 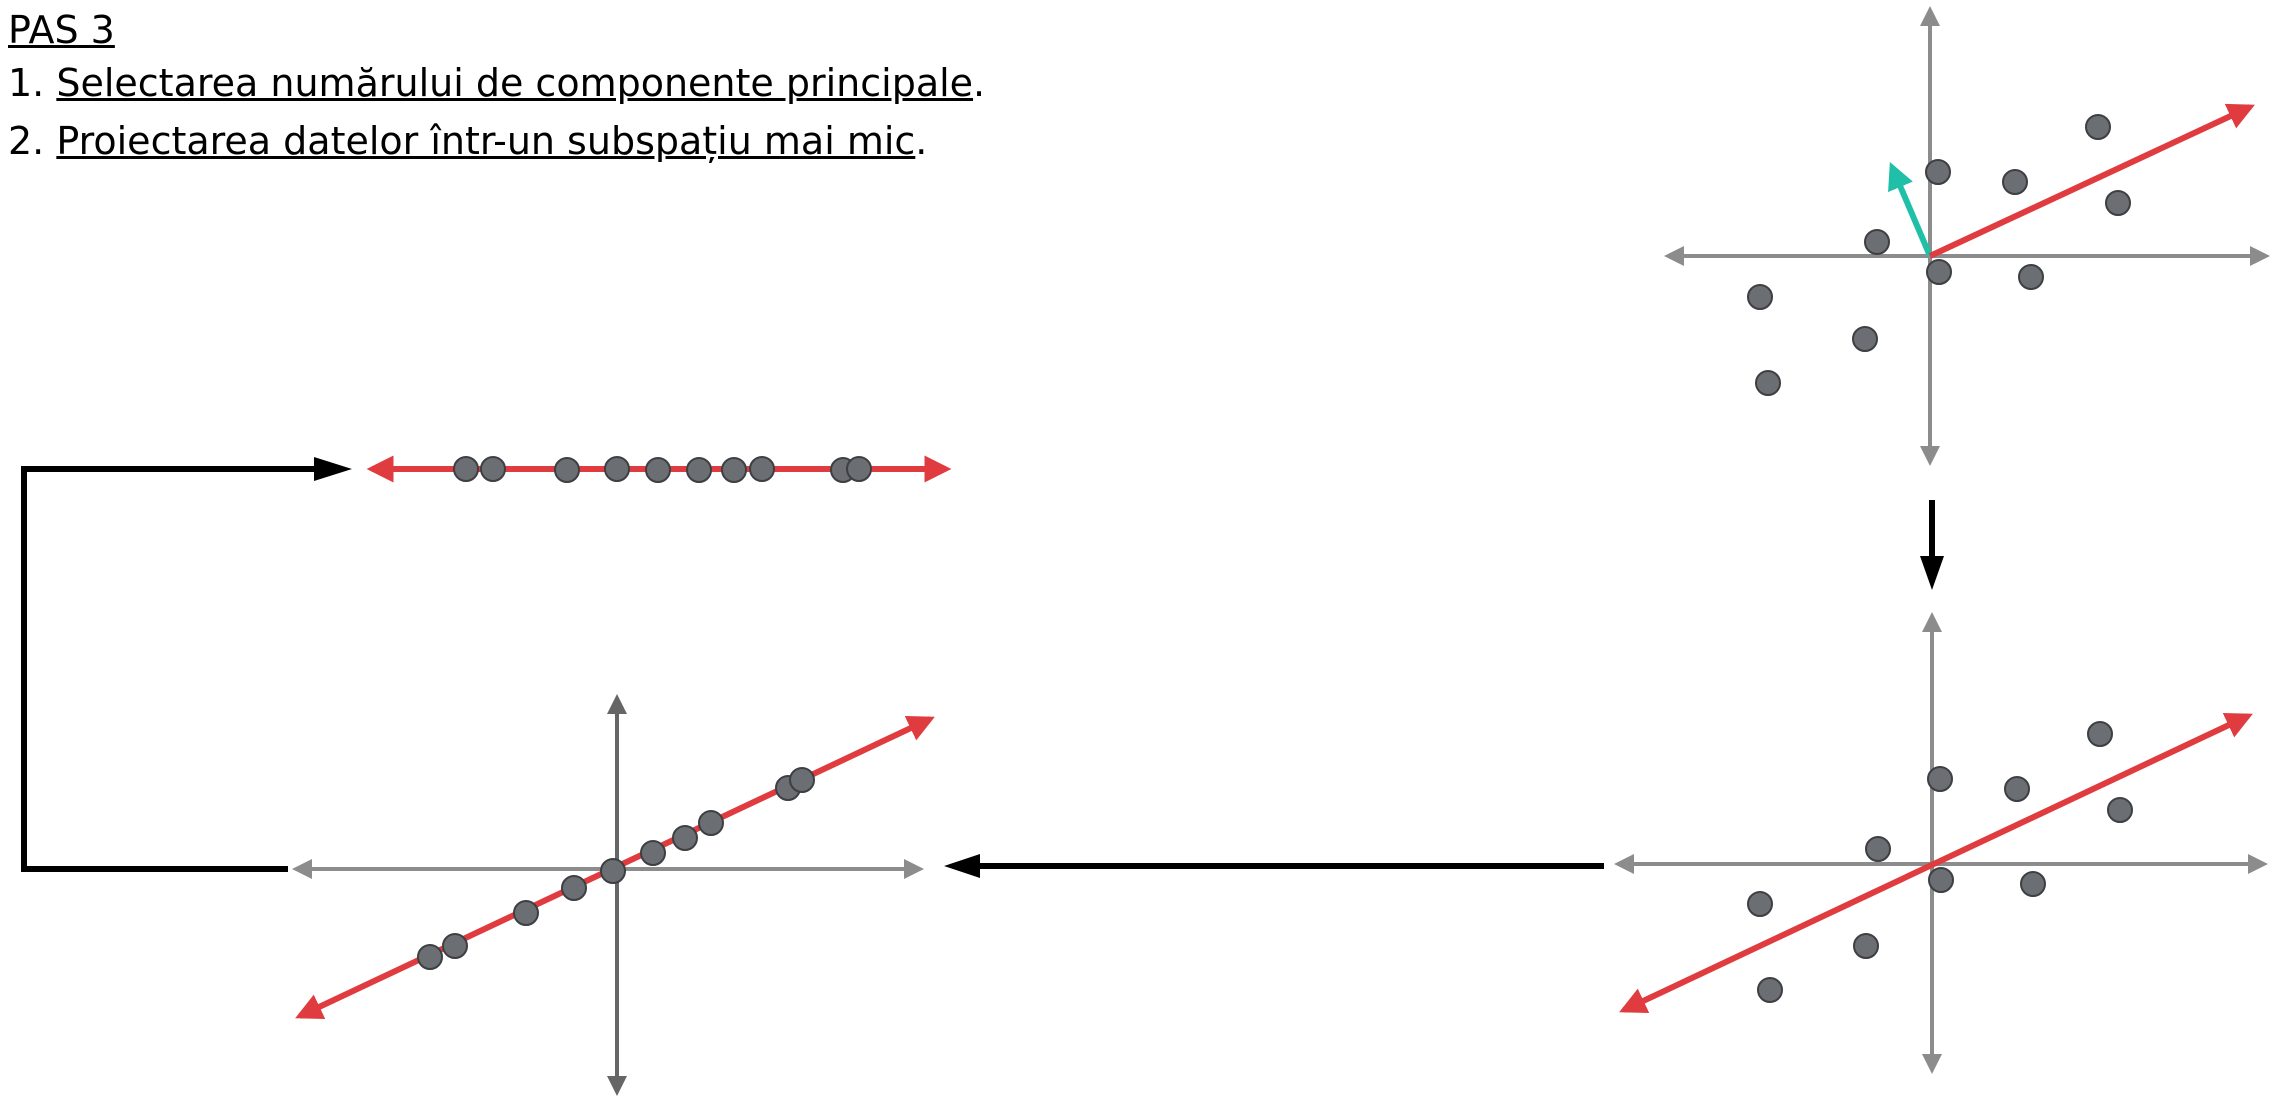 I want to click on step-number: 1., so click(x=32, y=83).